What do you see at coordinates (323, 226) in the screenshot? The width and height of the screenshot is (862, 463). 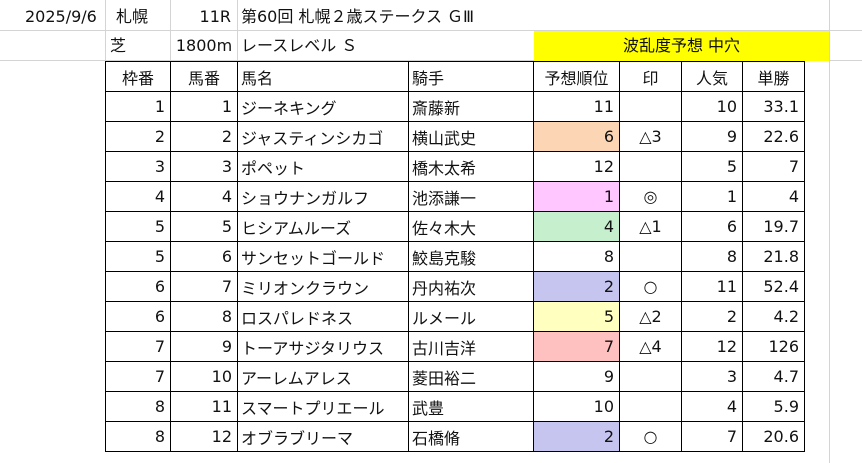 I see `horse-name-cell: ヒシアムルーズ` at bounding box center [323, 226].